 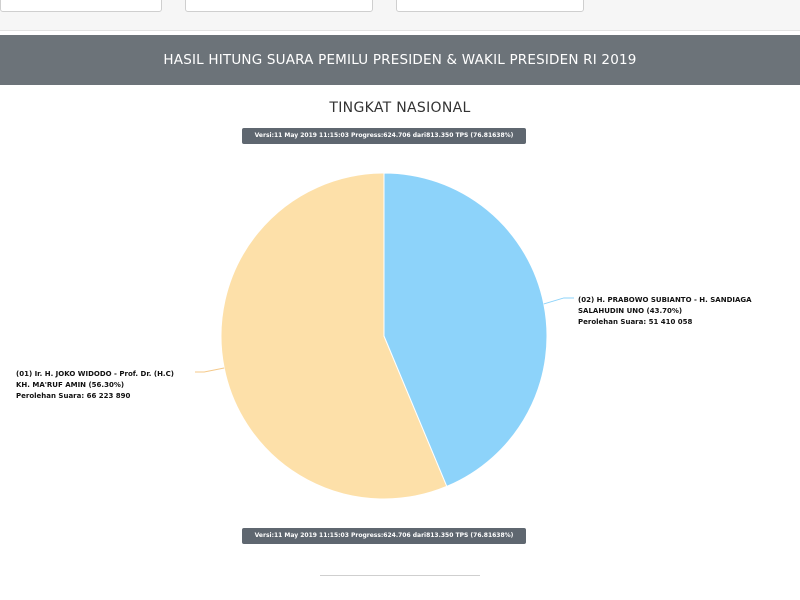 I want to click on label-01-line-2: KH. MA'RUF AMIN (56.30%), so click(x=70, y=385).